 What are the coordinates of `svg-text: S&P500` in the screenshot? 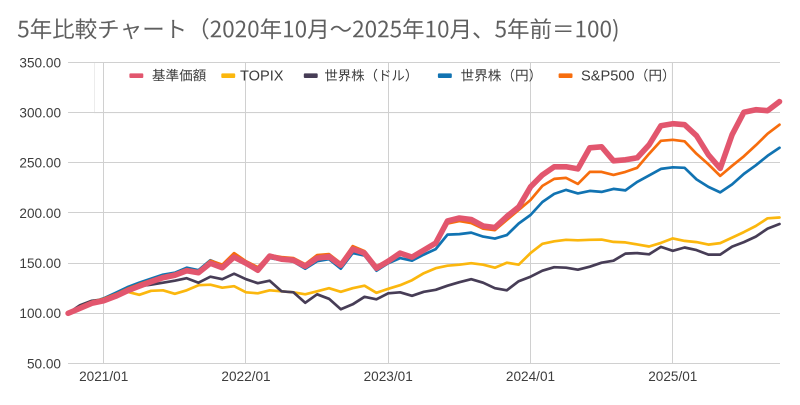 It's located at (608, 76).